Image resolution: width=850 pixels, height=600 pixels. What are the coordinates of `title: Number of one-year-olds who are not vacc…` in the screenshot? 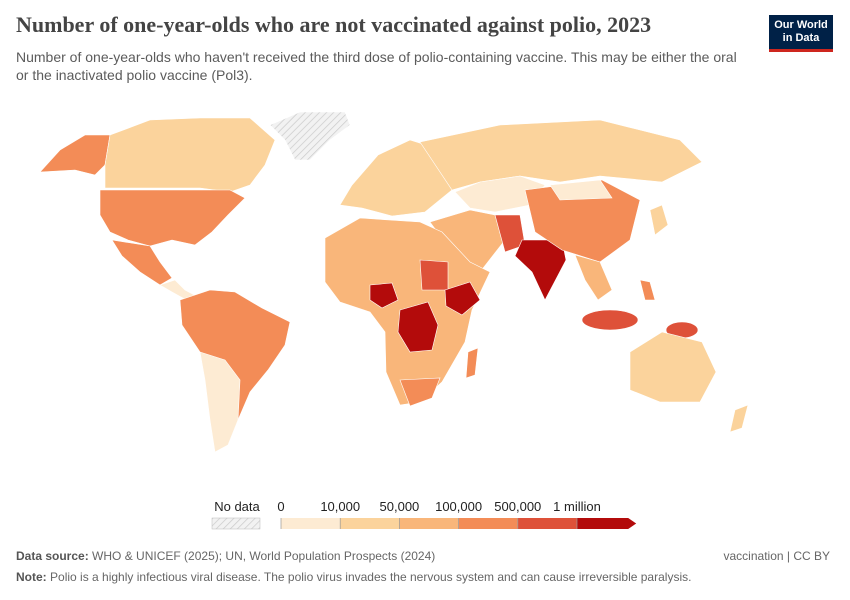 It's located at (334, 24).